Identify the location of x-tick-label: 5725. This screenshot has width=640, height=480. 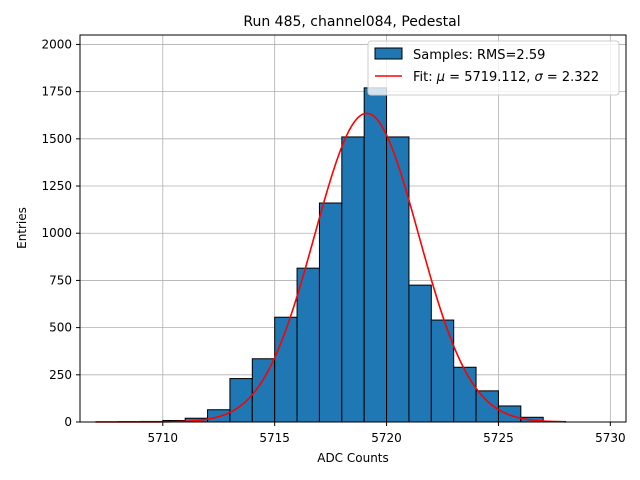
(498, 438).